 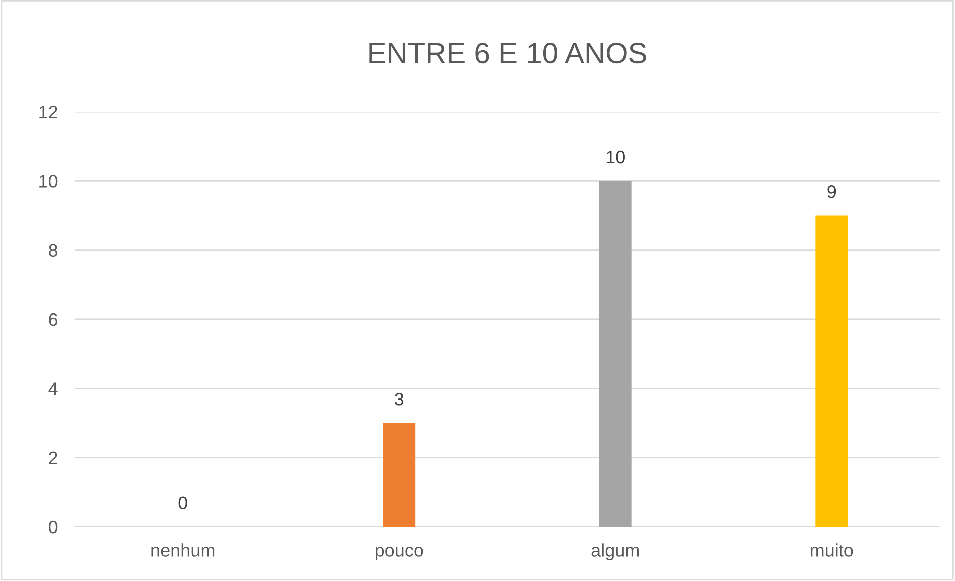 What do you see at coordinates (183, 503) in the screenshot?
I see `data-label: 0` at bounding box center [183, 503].